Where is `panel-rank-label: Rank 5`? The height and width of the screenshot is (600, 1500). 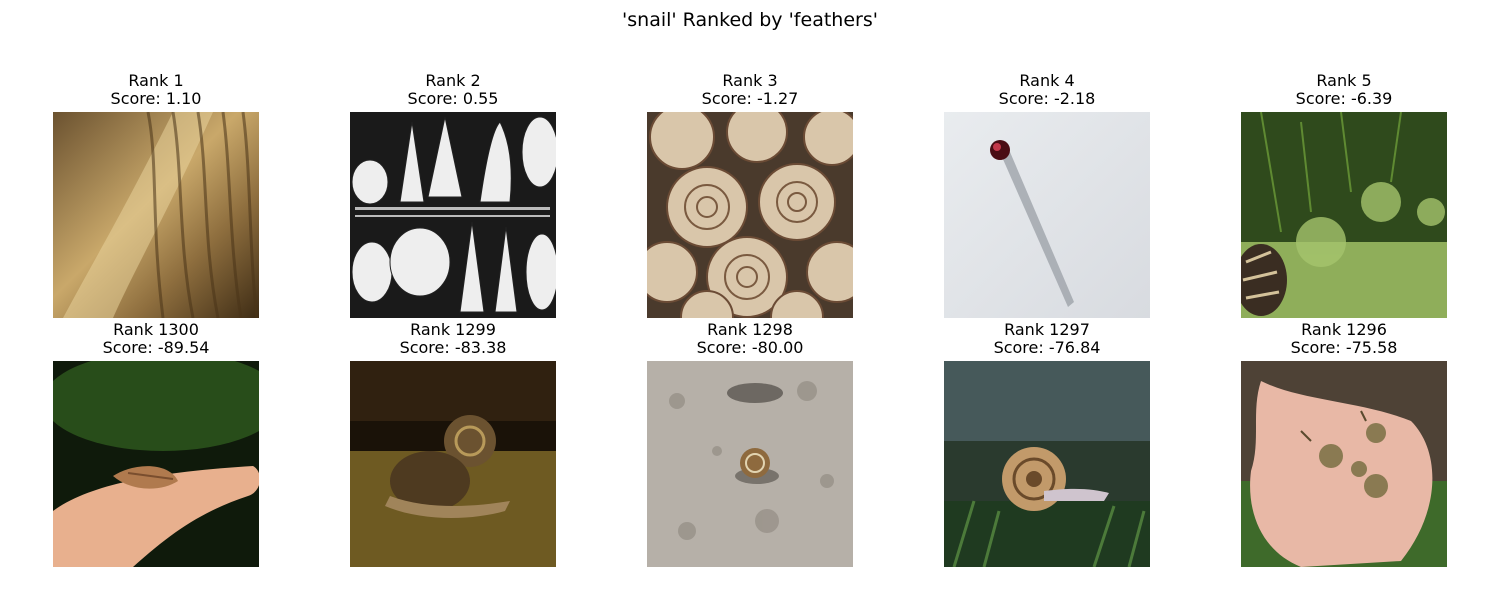
panel-rank-label: Rank 5 is located at coordinates (1344, 80).